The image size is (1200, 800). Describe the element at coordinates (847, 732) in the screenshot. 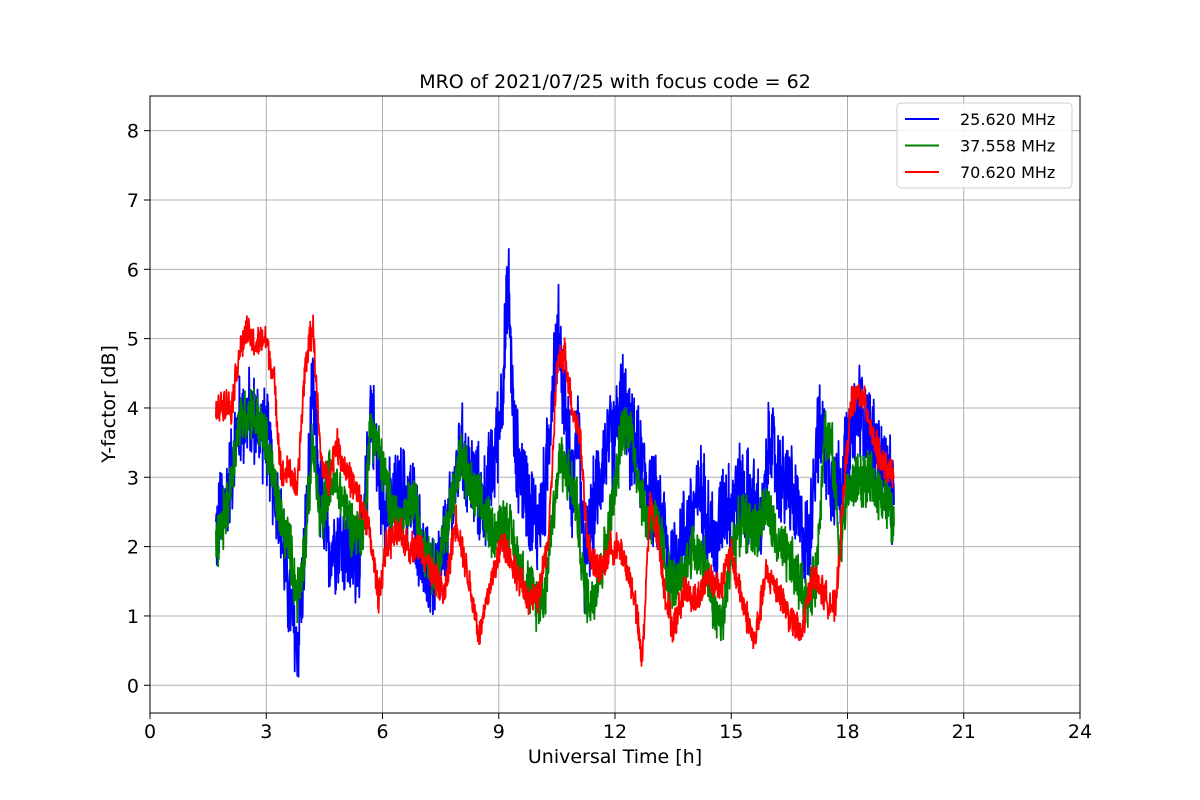

I see `x-tick-label: 18` at that location.